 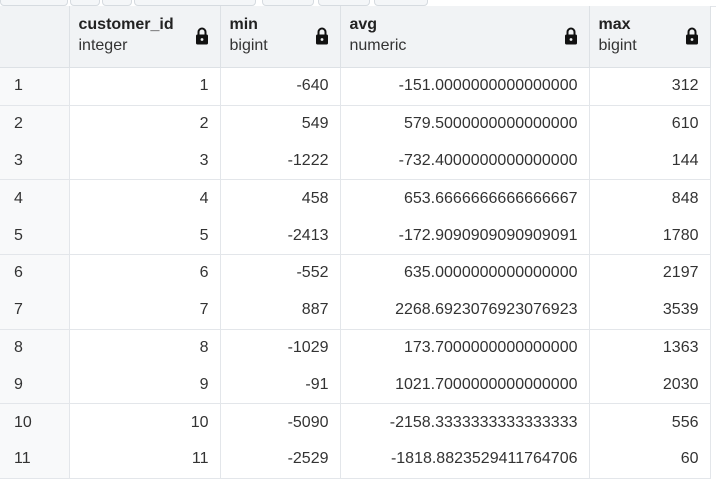 I want to click on table-row: 4 4 458 653.6666666666666667 848, so click(x=355, y=198).